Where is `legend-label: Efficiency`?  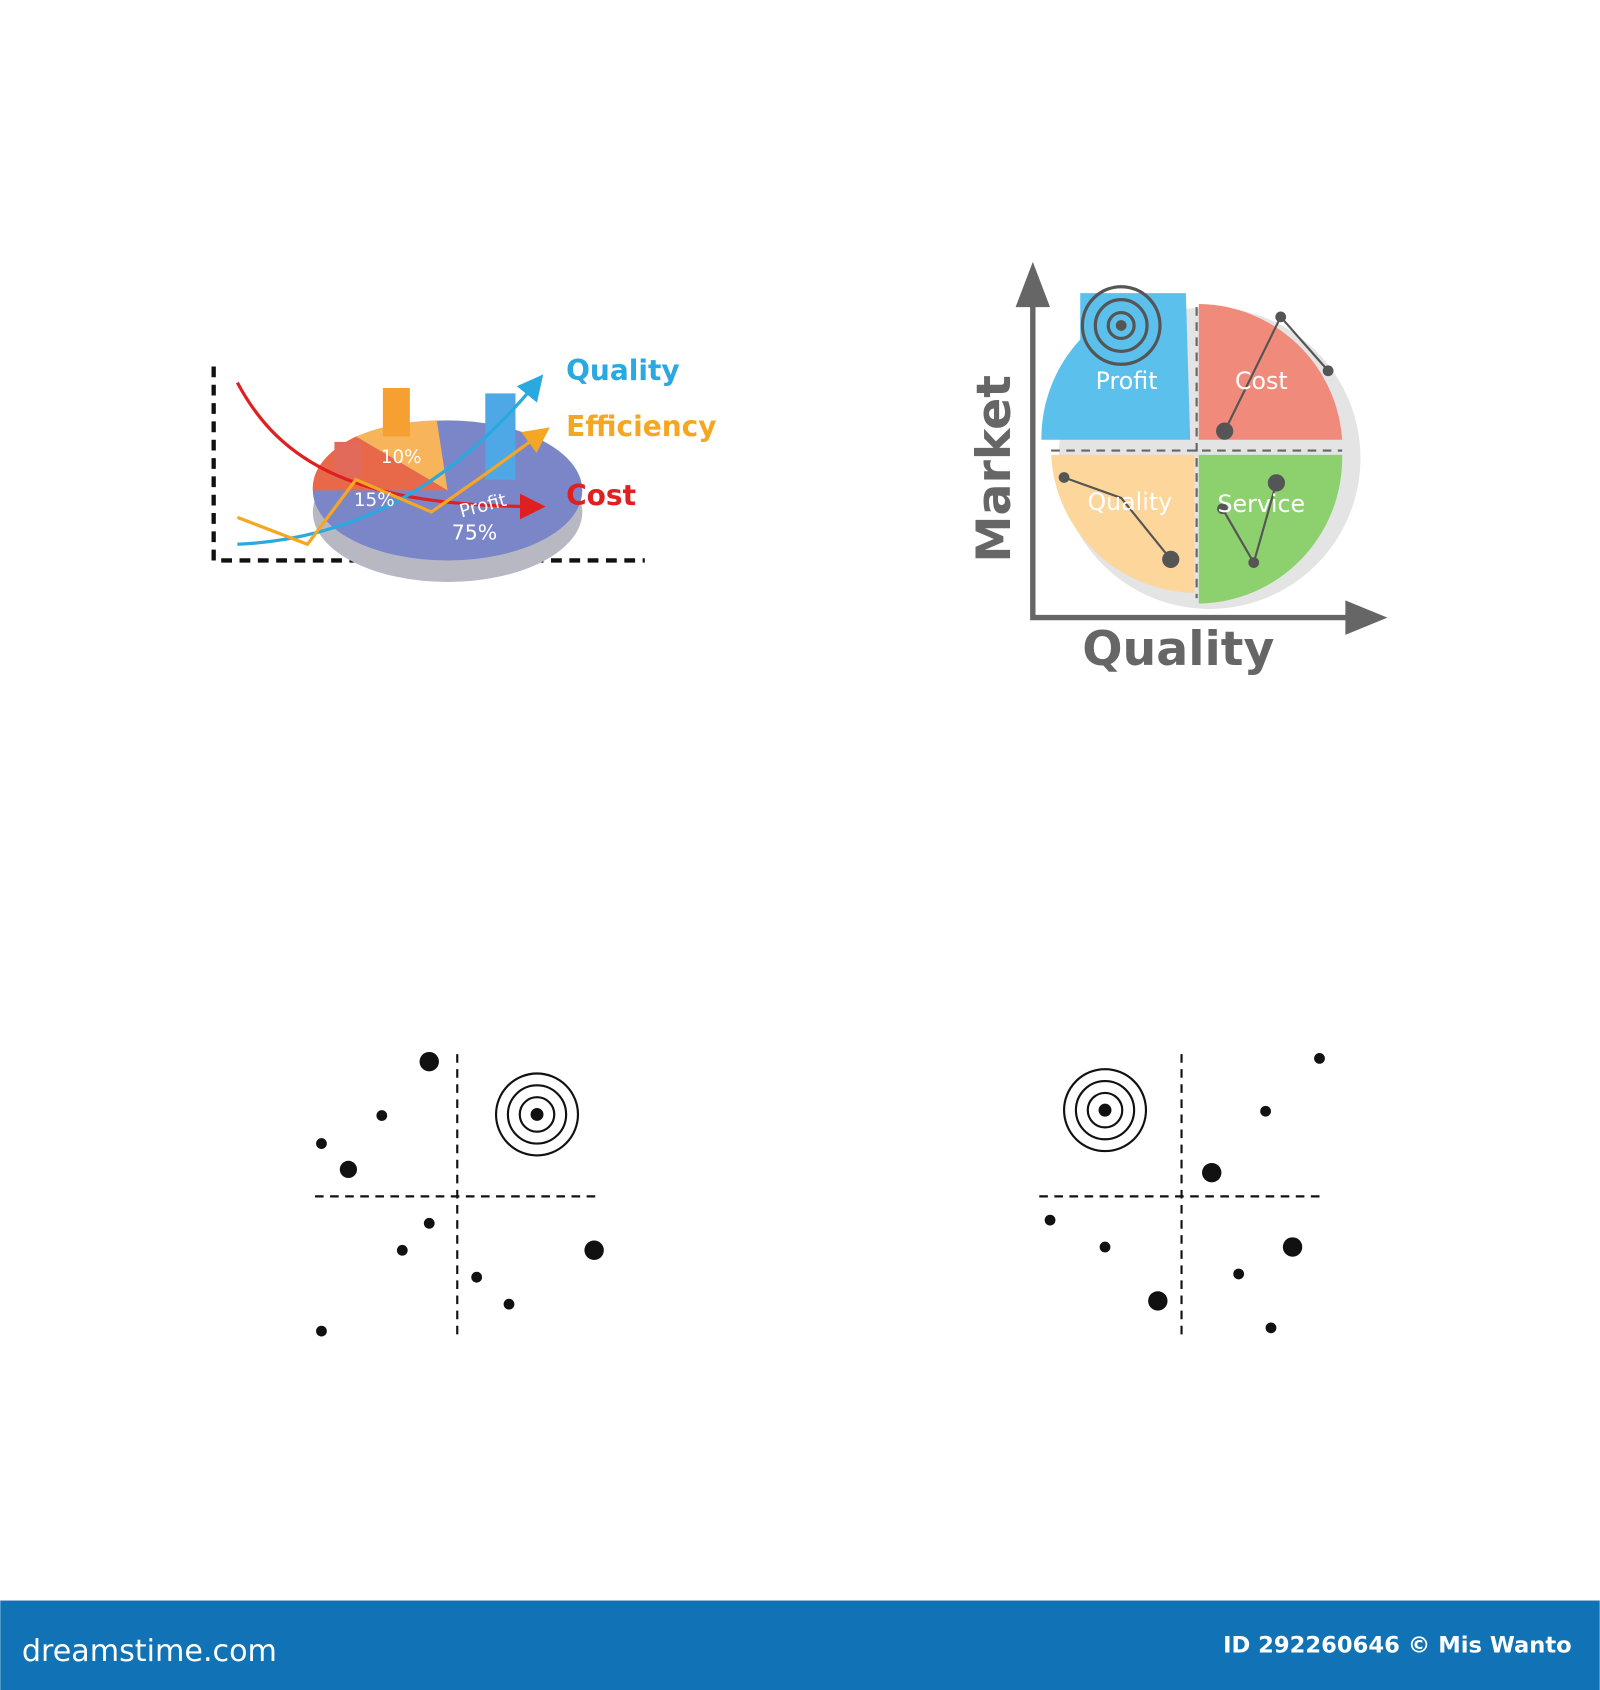
legend-label: Efficiency is located at coordinates (641, 426).